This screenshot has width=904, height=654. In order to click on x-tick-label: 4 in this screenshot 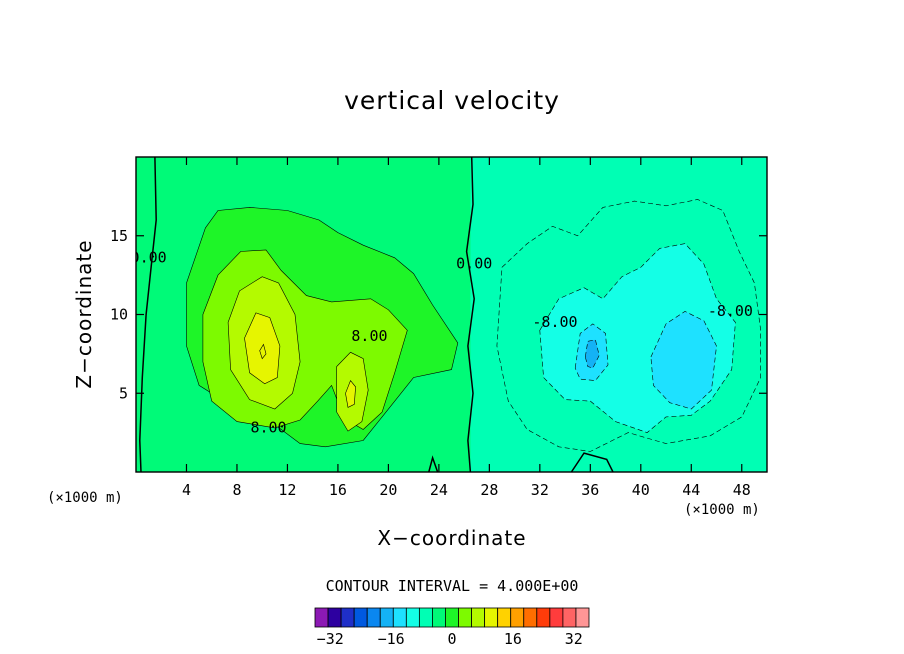, I will do `click(186, 490)`.